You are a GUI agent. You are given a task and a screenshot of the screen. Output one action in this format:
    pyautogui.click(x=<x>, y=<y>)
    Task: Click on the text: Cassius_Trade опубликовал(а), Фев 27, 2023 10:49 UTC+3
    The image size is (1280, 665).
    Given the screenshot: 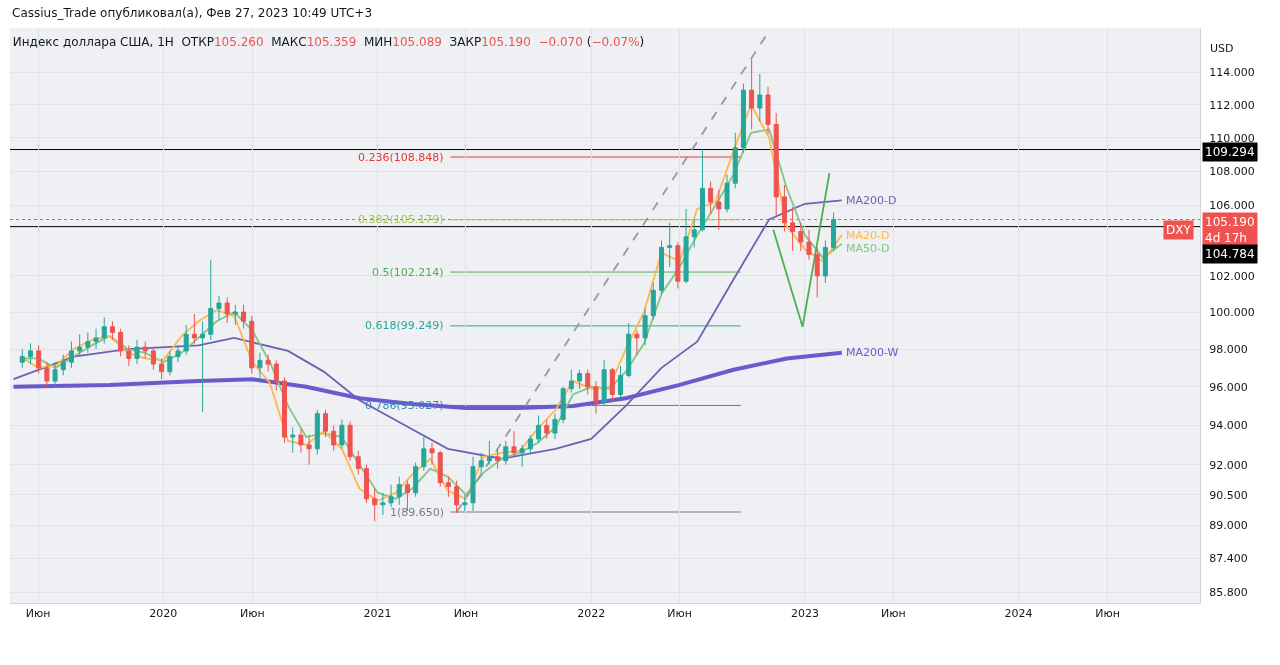 What is the action you would take?
    pyautogui.click(x=192, y=13)
    